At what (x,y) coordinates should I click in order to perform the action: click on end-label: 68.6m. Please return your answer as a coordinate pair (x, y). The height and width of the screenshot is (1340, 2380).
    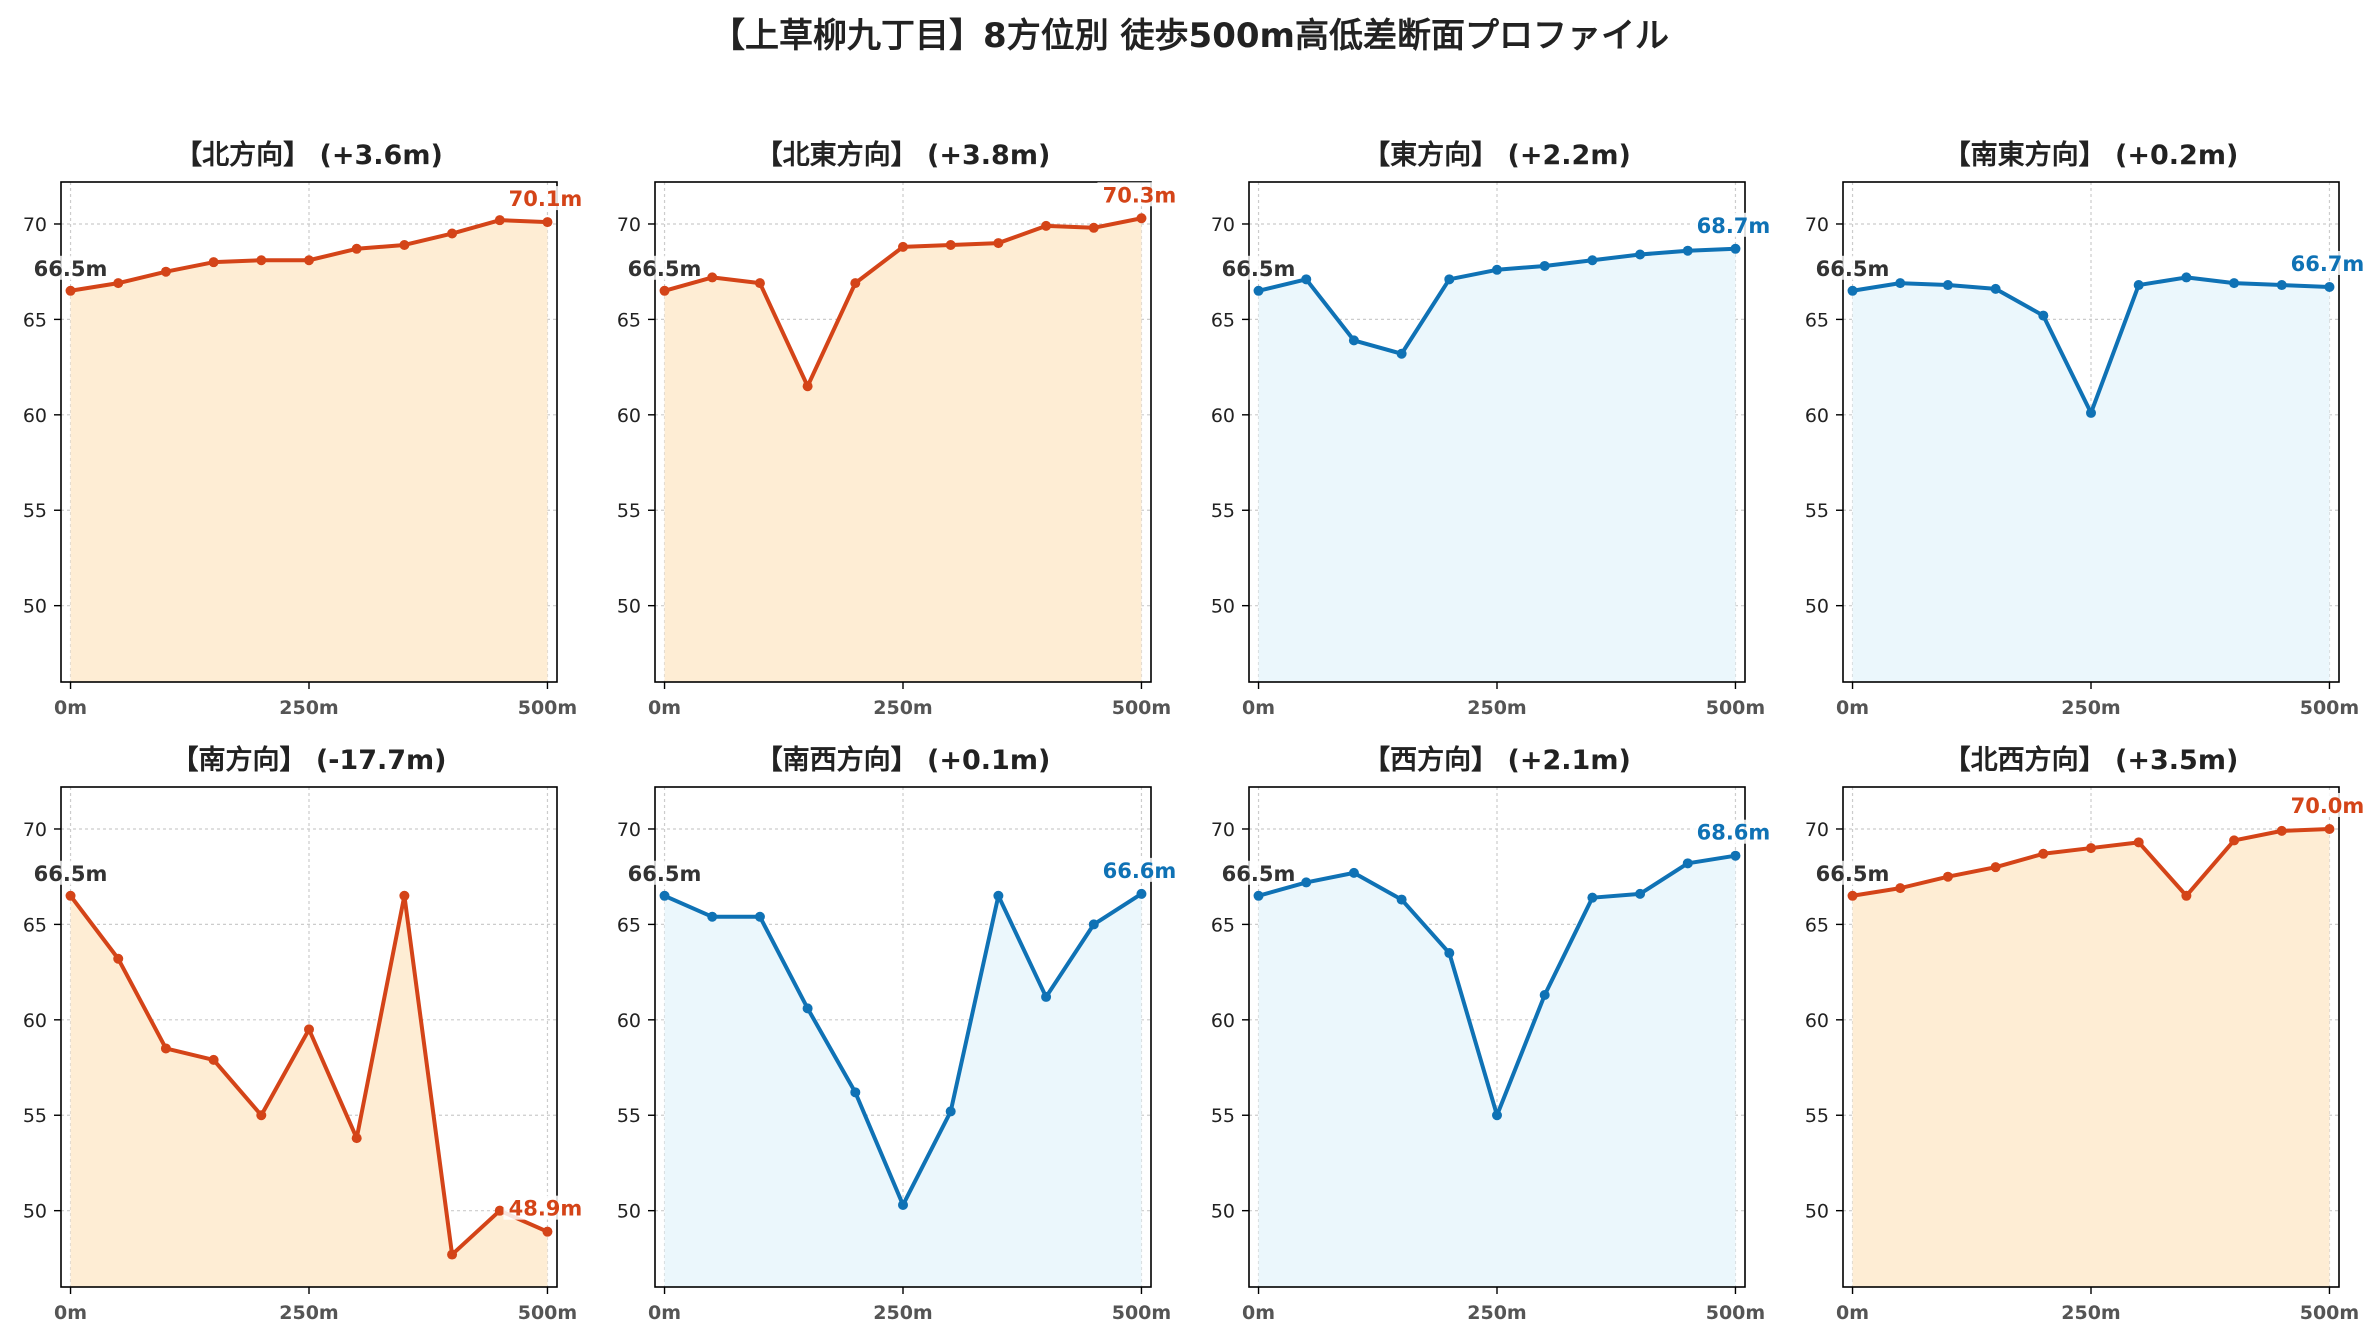
    Looking at the image, I should click on (1734, 833).